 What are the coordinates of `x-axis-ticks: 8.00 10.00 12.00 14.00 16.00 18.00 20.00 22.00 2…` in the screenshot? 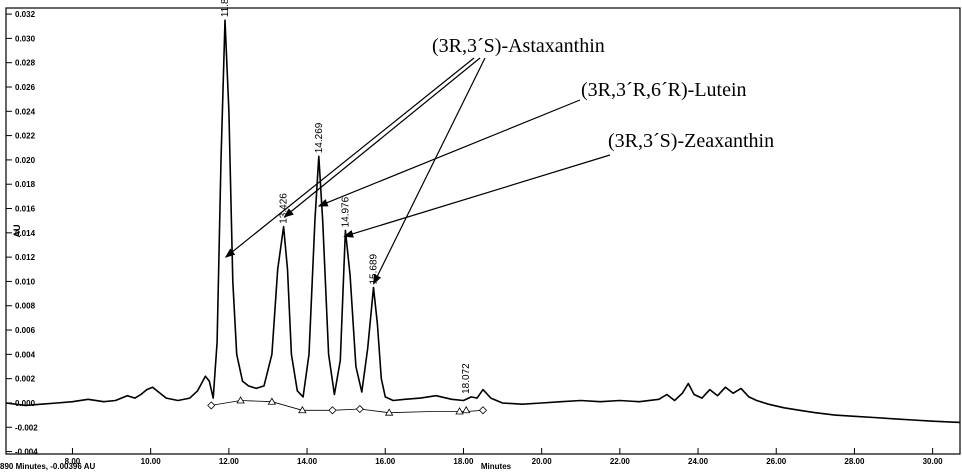 It's located at (504, 457).